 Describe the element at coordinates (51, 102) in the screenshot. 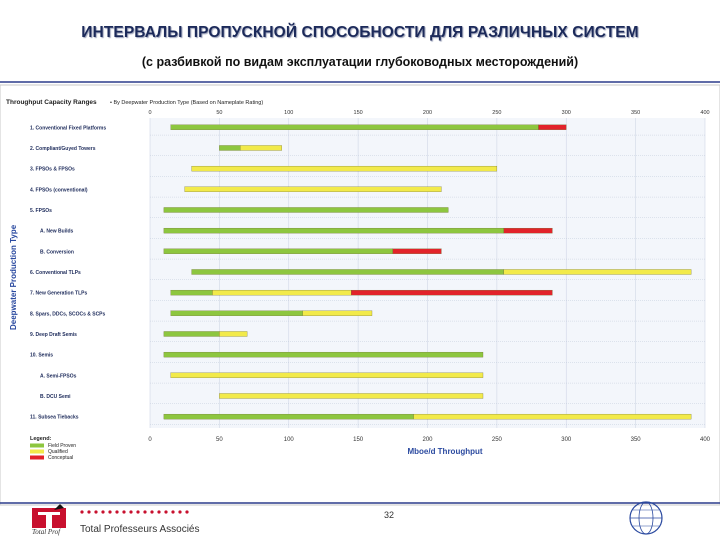

I see `chart-title: Throughput Capacity Ranges` at that location.